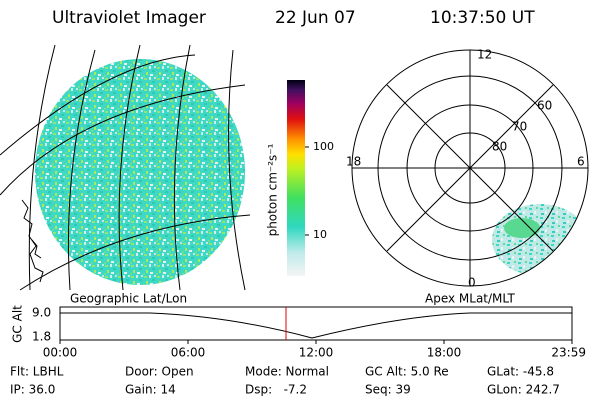 The image size is (600, 400). Describe the element at coordinates (287, 372) in the screenshot. I see `status-field: Mode: Normal` at that location.